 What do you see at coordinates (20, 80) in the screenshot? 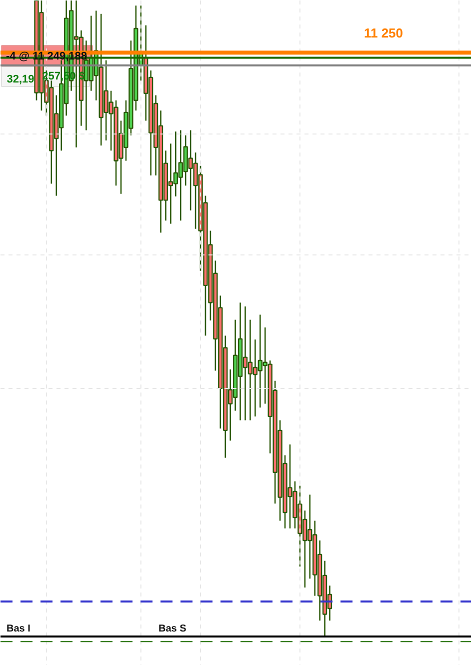
I see `annotation: 32,19` at bounding box center [20, 80].